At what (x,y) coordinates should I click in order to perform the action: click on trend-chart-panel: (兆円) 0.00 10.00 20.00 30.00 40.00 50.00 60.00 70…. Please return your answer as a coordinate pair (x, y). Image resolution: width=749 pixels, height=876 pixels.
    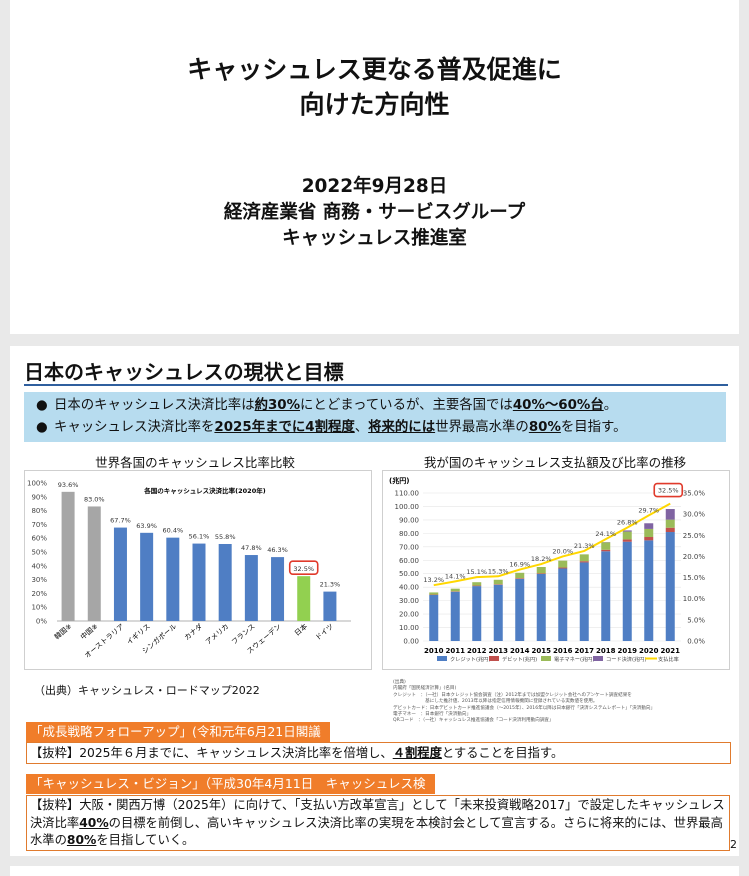
    Looking at the image, I should click on (556, 570).